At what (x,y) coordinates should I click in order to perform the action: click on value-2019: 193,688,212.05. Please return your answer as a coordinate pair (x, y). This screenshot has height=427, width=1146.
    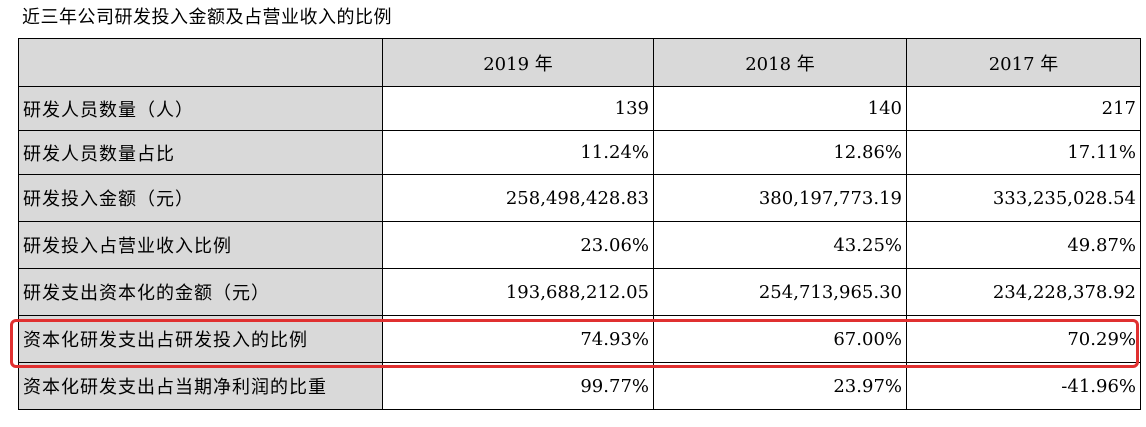
    Looking at the image, I should click on (518, 292).